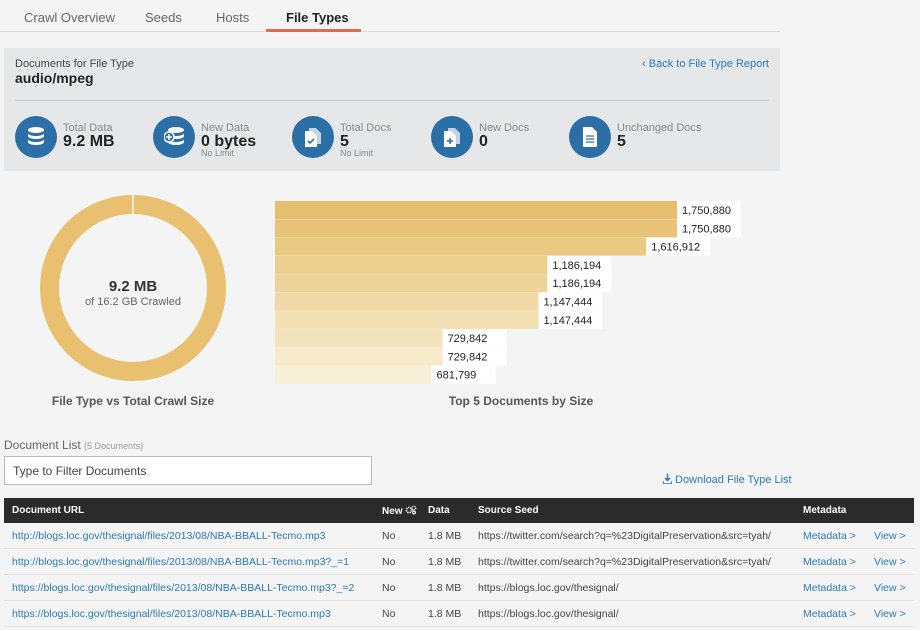  Describe the element at coordinates (439, 510) in the screenshot. I see `column-header-data: Data` at that location.